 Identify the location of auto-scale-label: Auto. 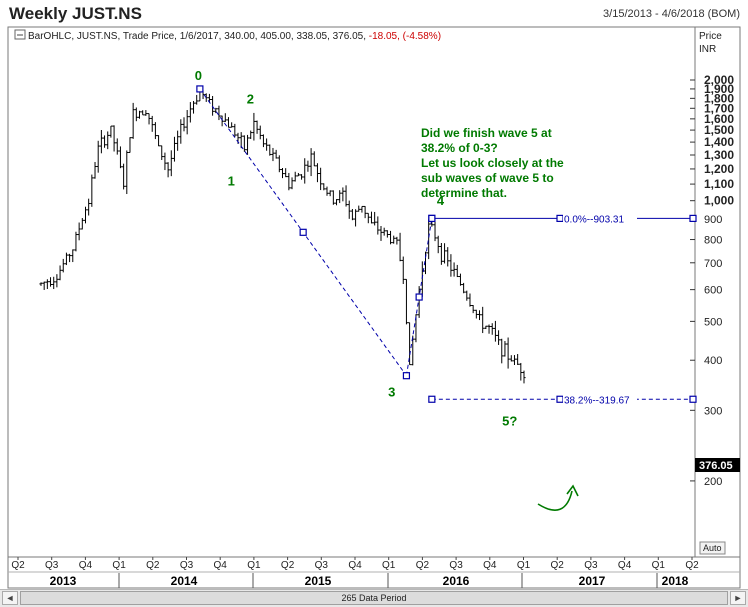
(712, 548).